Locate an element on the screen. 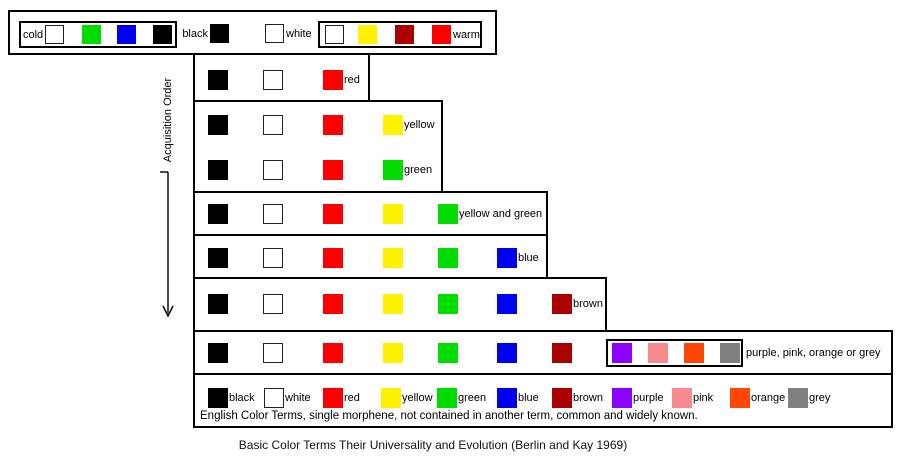  legend-label-grey: grey is located at coordinates (820, 398).